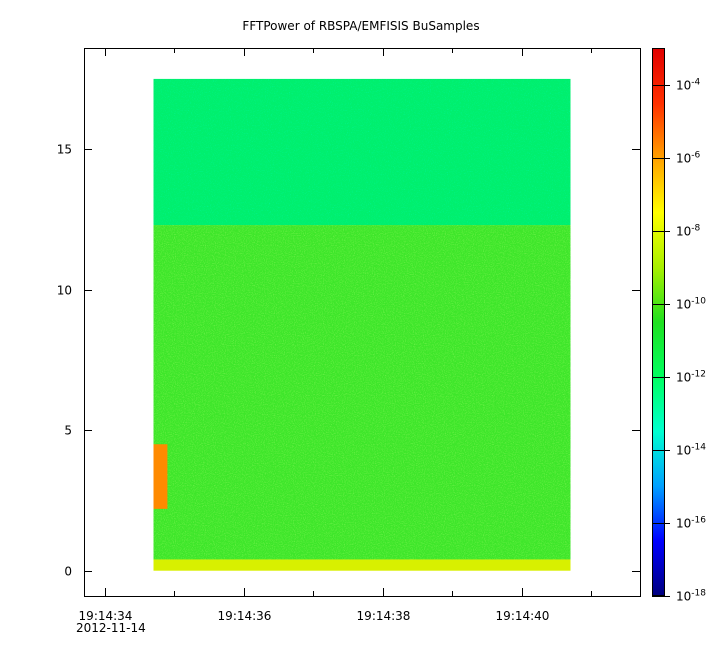 This screenshot has height=656, width=724. I want to click on y-tick-label: 15, so click(64, 150).